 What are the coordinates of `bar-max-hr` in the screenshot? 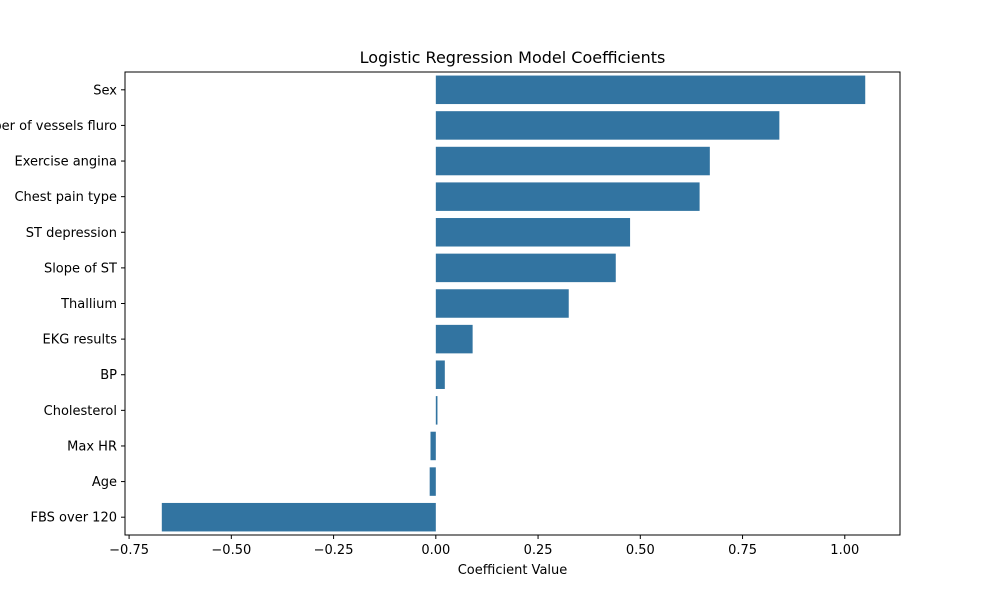 It's located at (433, 446).